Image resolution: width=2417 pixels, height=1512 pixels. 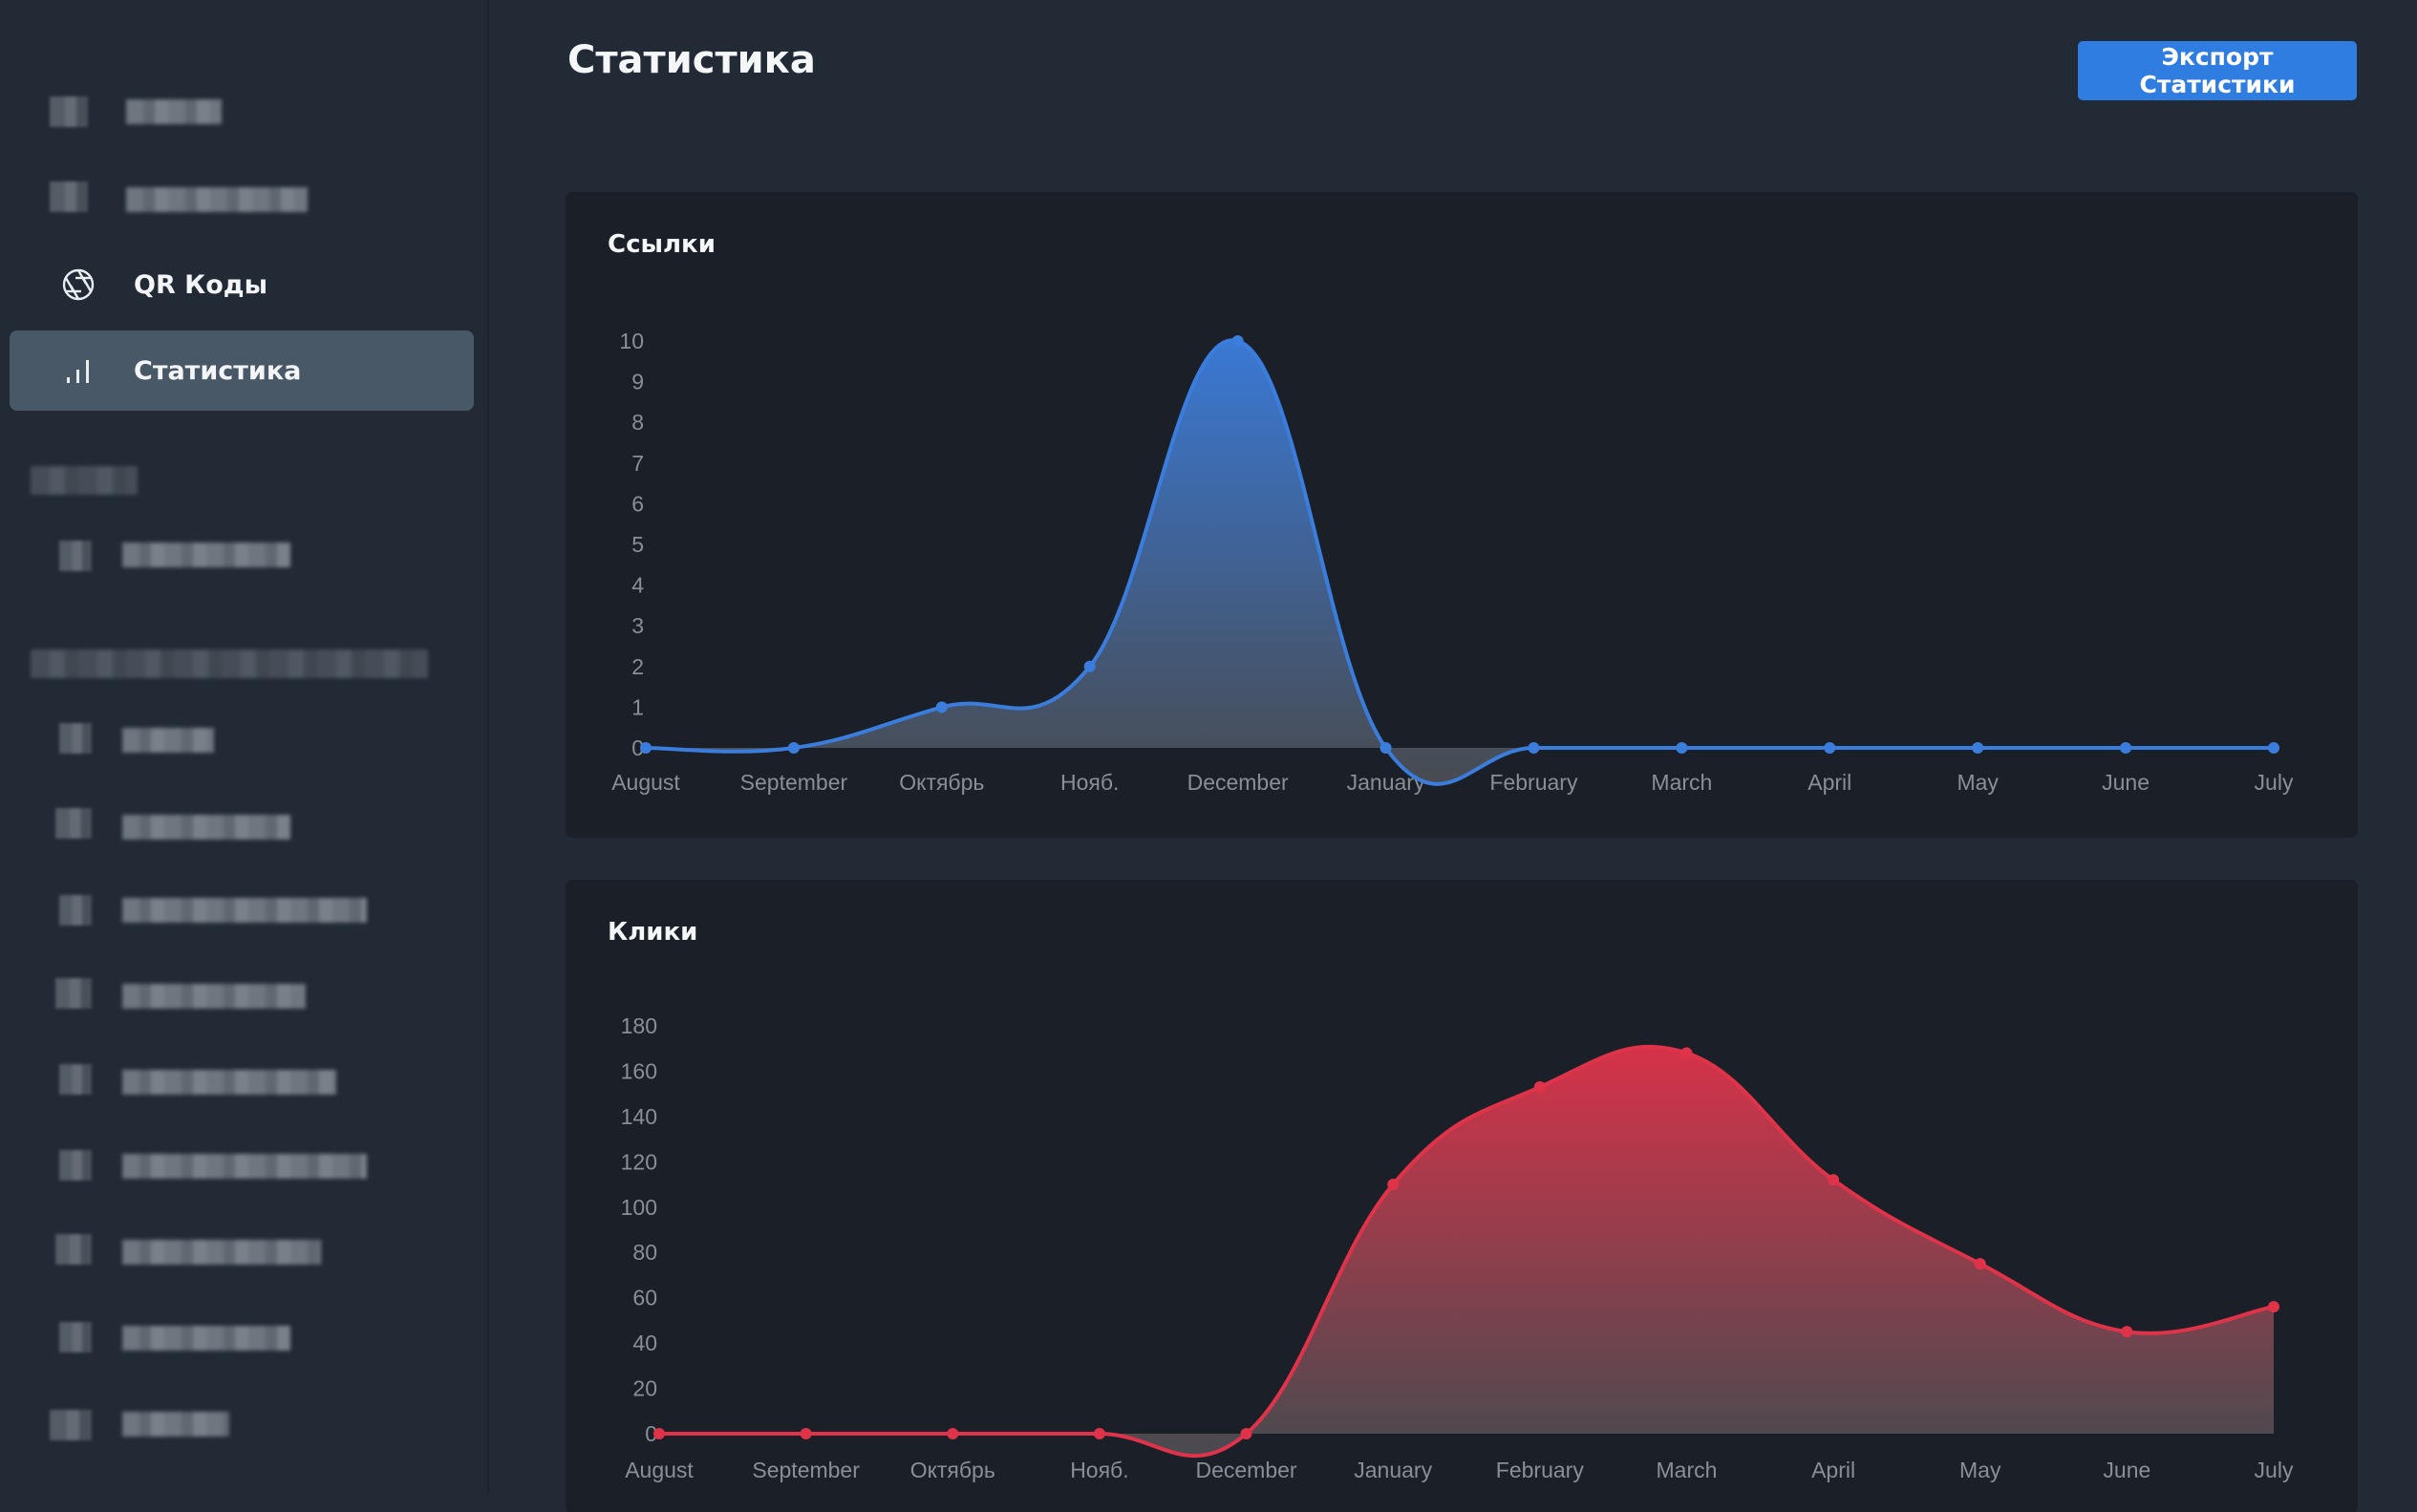 What do you see at coordinates (1393, 1470) in the screenshot?
I see `x-tick-label: January` at bounding box center [1393, 1470].